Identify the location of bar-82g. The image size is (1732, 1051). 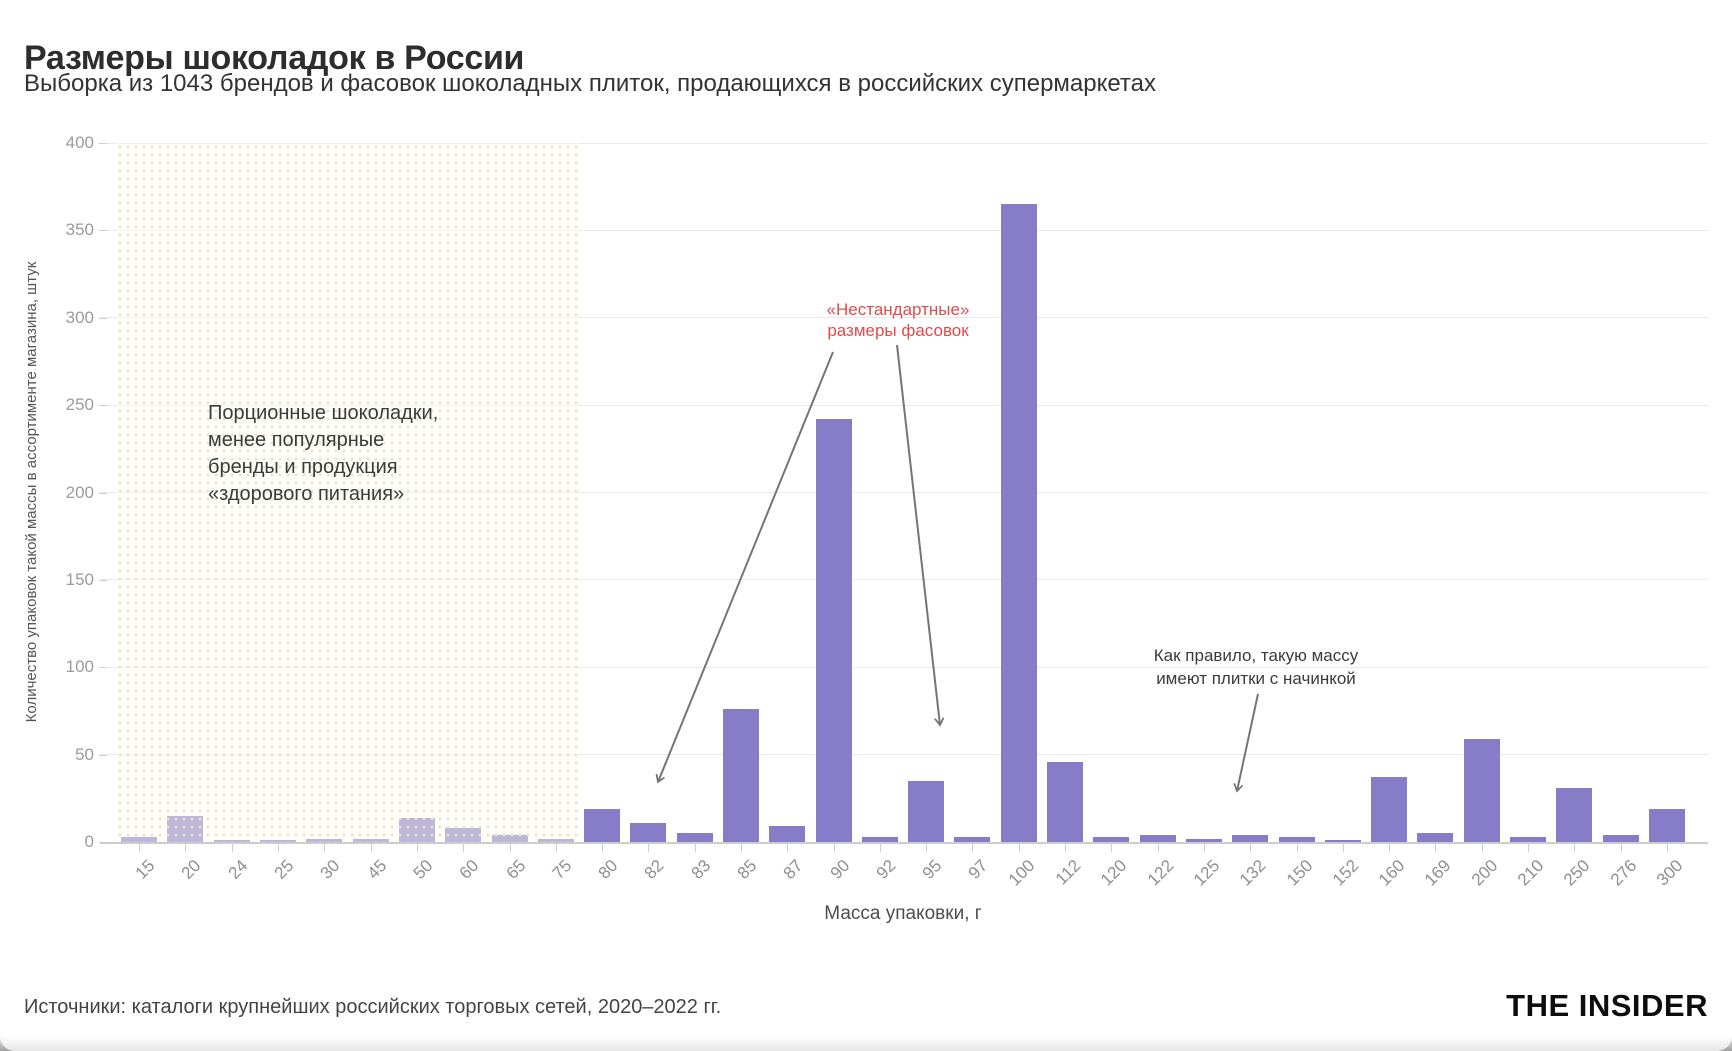
(648, 832).